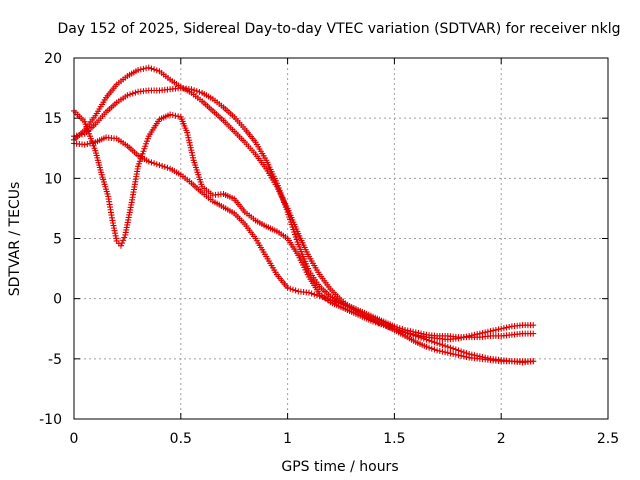 The image size is (640, 480). Describe the element at coordinates (53, 119) in the screenshot. I see `y-tick-label: 15` at that location.